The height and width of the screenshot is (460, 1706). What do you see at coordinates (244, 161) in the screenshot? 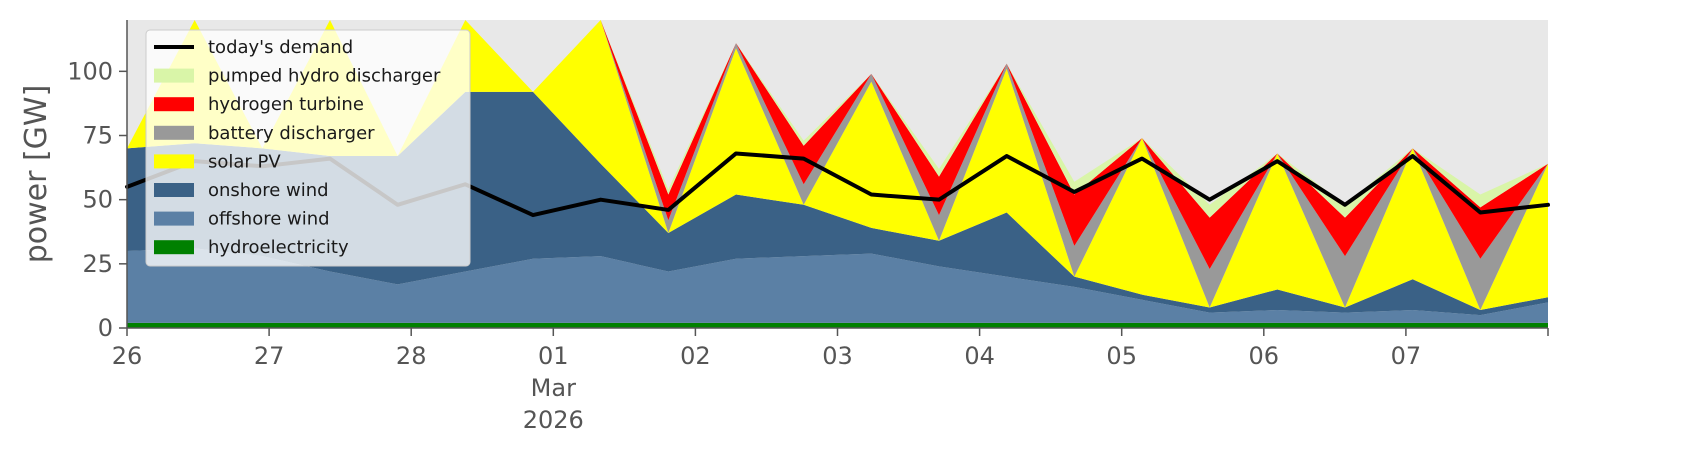
I see `legend-label: solar PV` at bounding box center [244, 161].